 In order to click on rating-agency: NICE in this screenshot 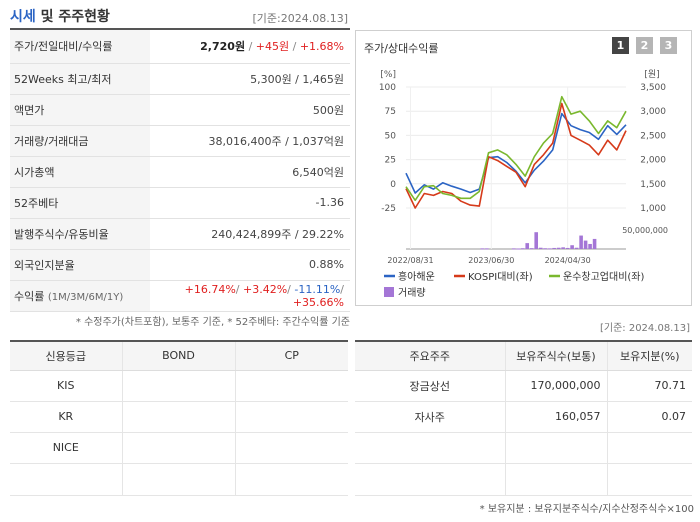, I will do `click(66, 448)`.